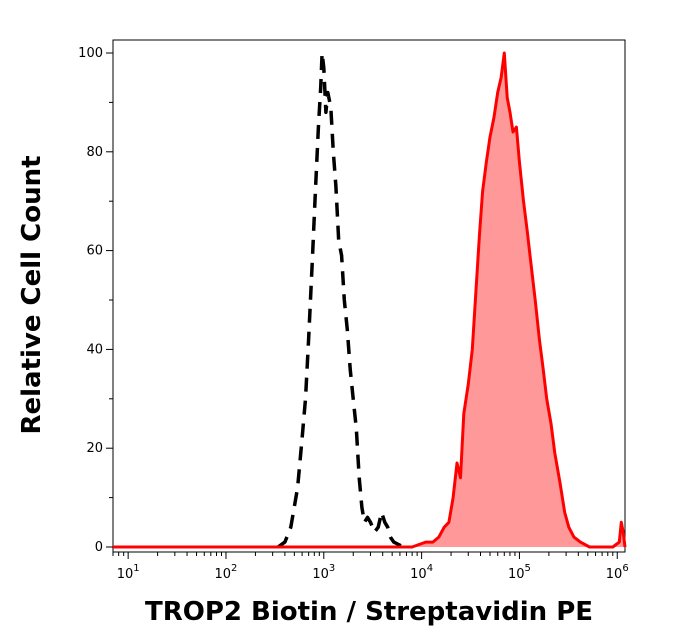 The image size is (697, 641). What do you see at coordinates (94, 349) in the screenshot?
I see `y-tick-label: 40` at bounding box center [94, 349].